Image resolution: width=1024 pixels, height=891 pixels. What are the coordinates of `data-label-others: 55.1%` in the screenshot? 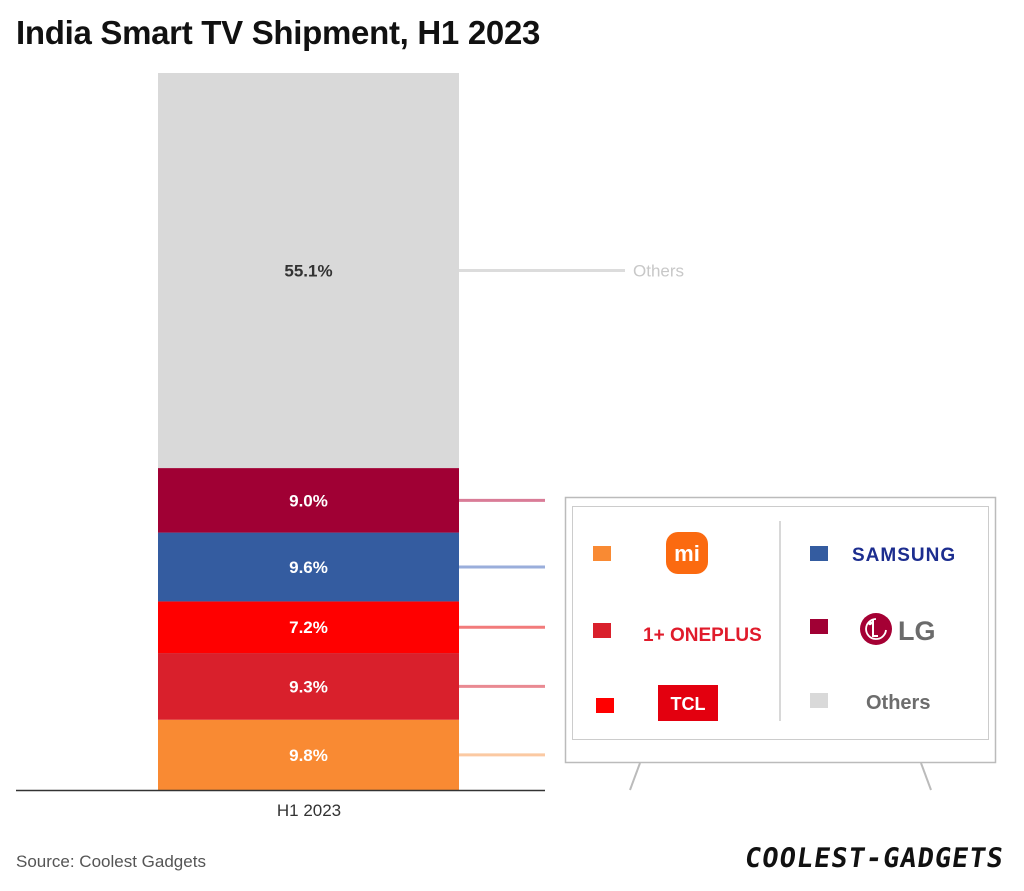 It's located at (308, 271).